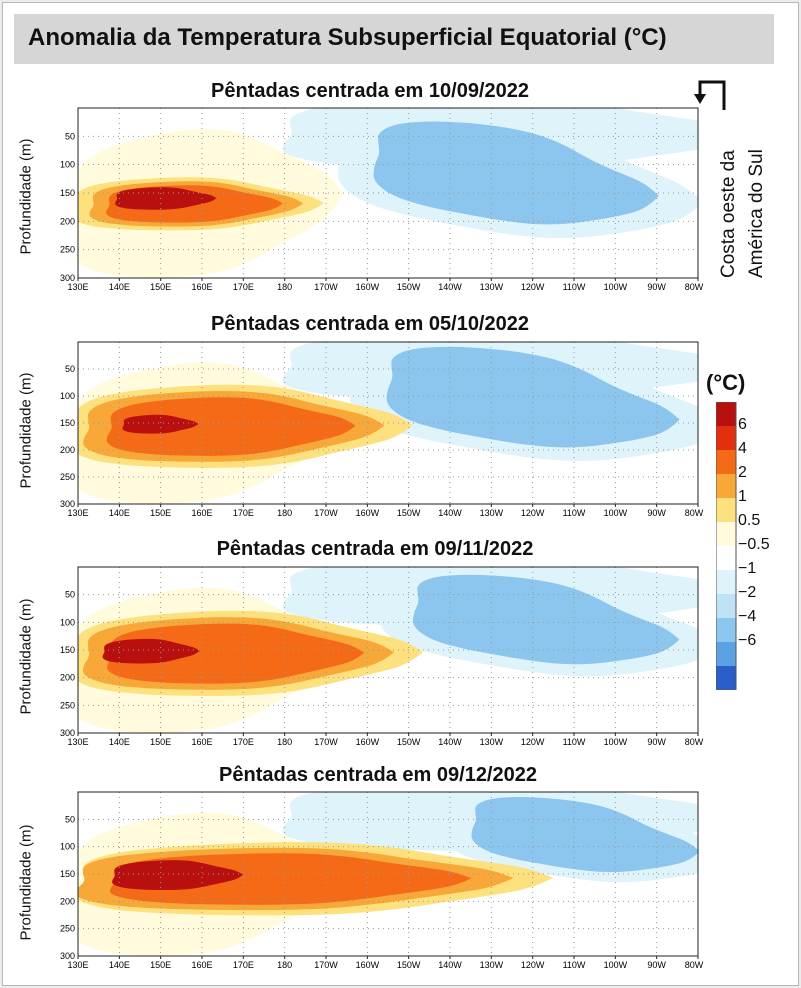  I want to click on colorbar-tick-label: −1, so click(747, 568).